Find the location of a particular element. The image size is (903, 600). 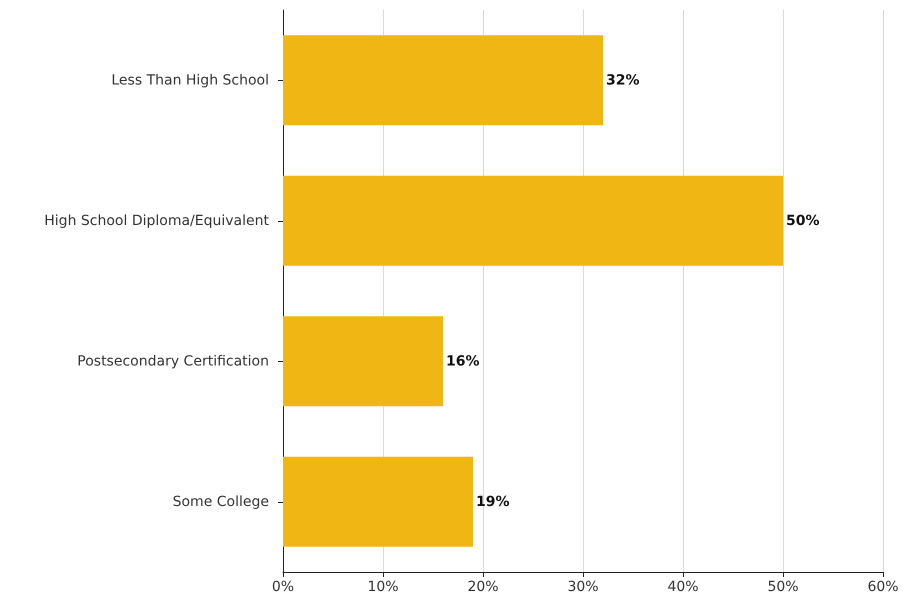

y-tick-label: Some College is located at coordinates (220, 502).